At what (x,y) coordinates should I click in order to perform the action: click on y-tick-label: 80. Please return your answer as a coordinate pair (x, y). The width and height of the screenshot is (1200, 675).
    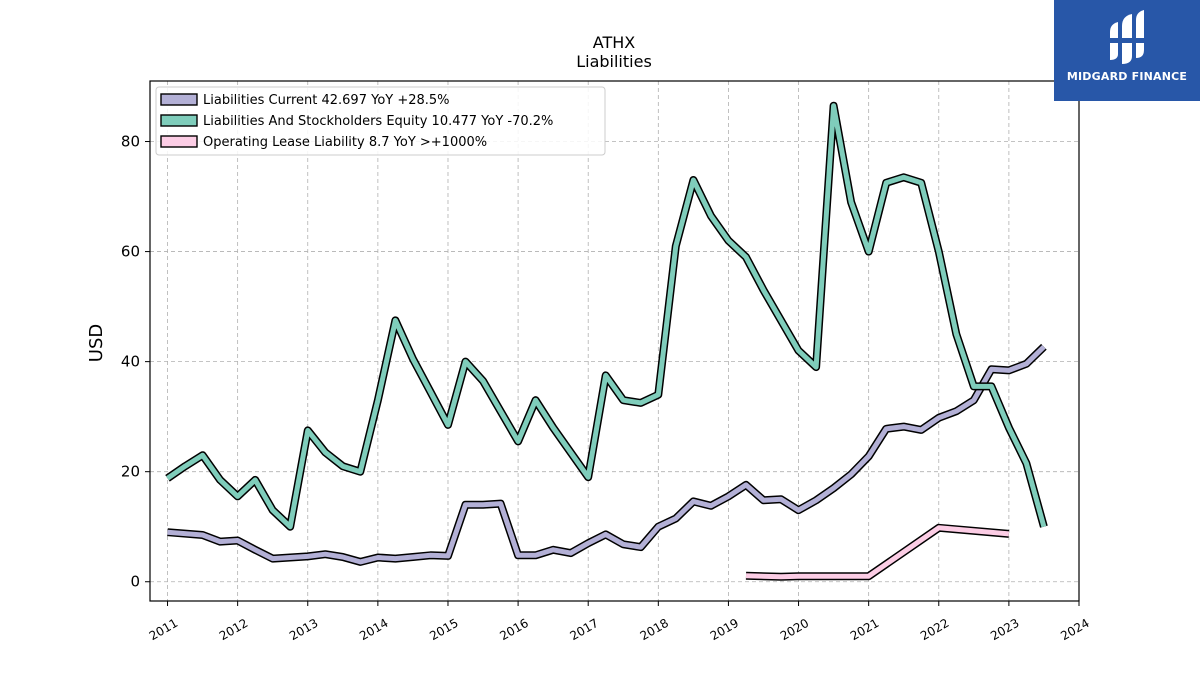
    Looking at the image, I should click on (130, 142).